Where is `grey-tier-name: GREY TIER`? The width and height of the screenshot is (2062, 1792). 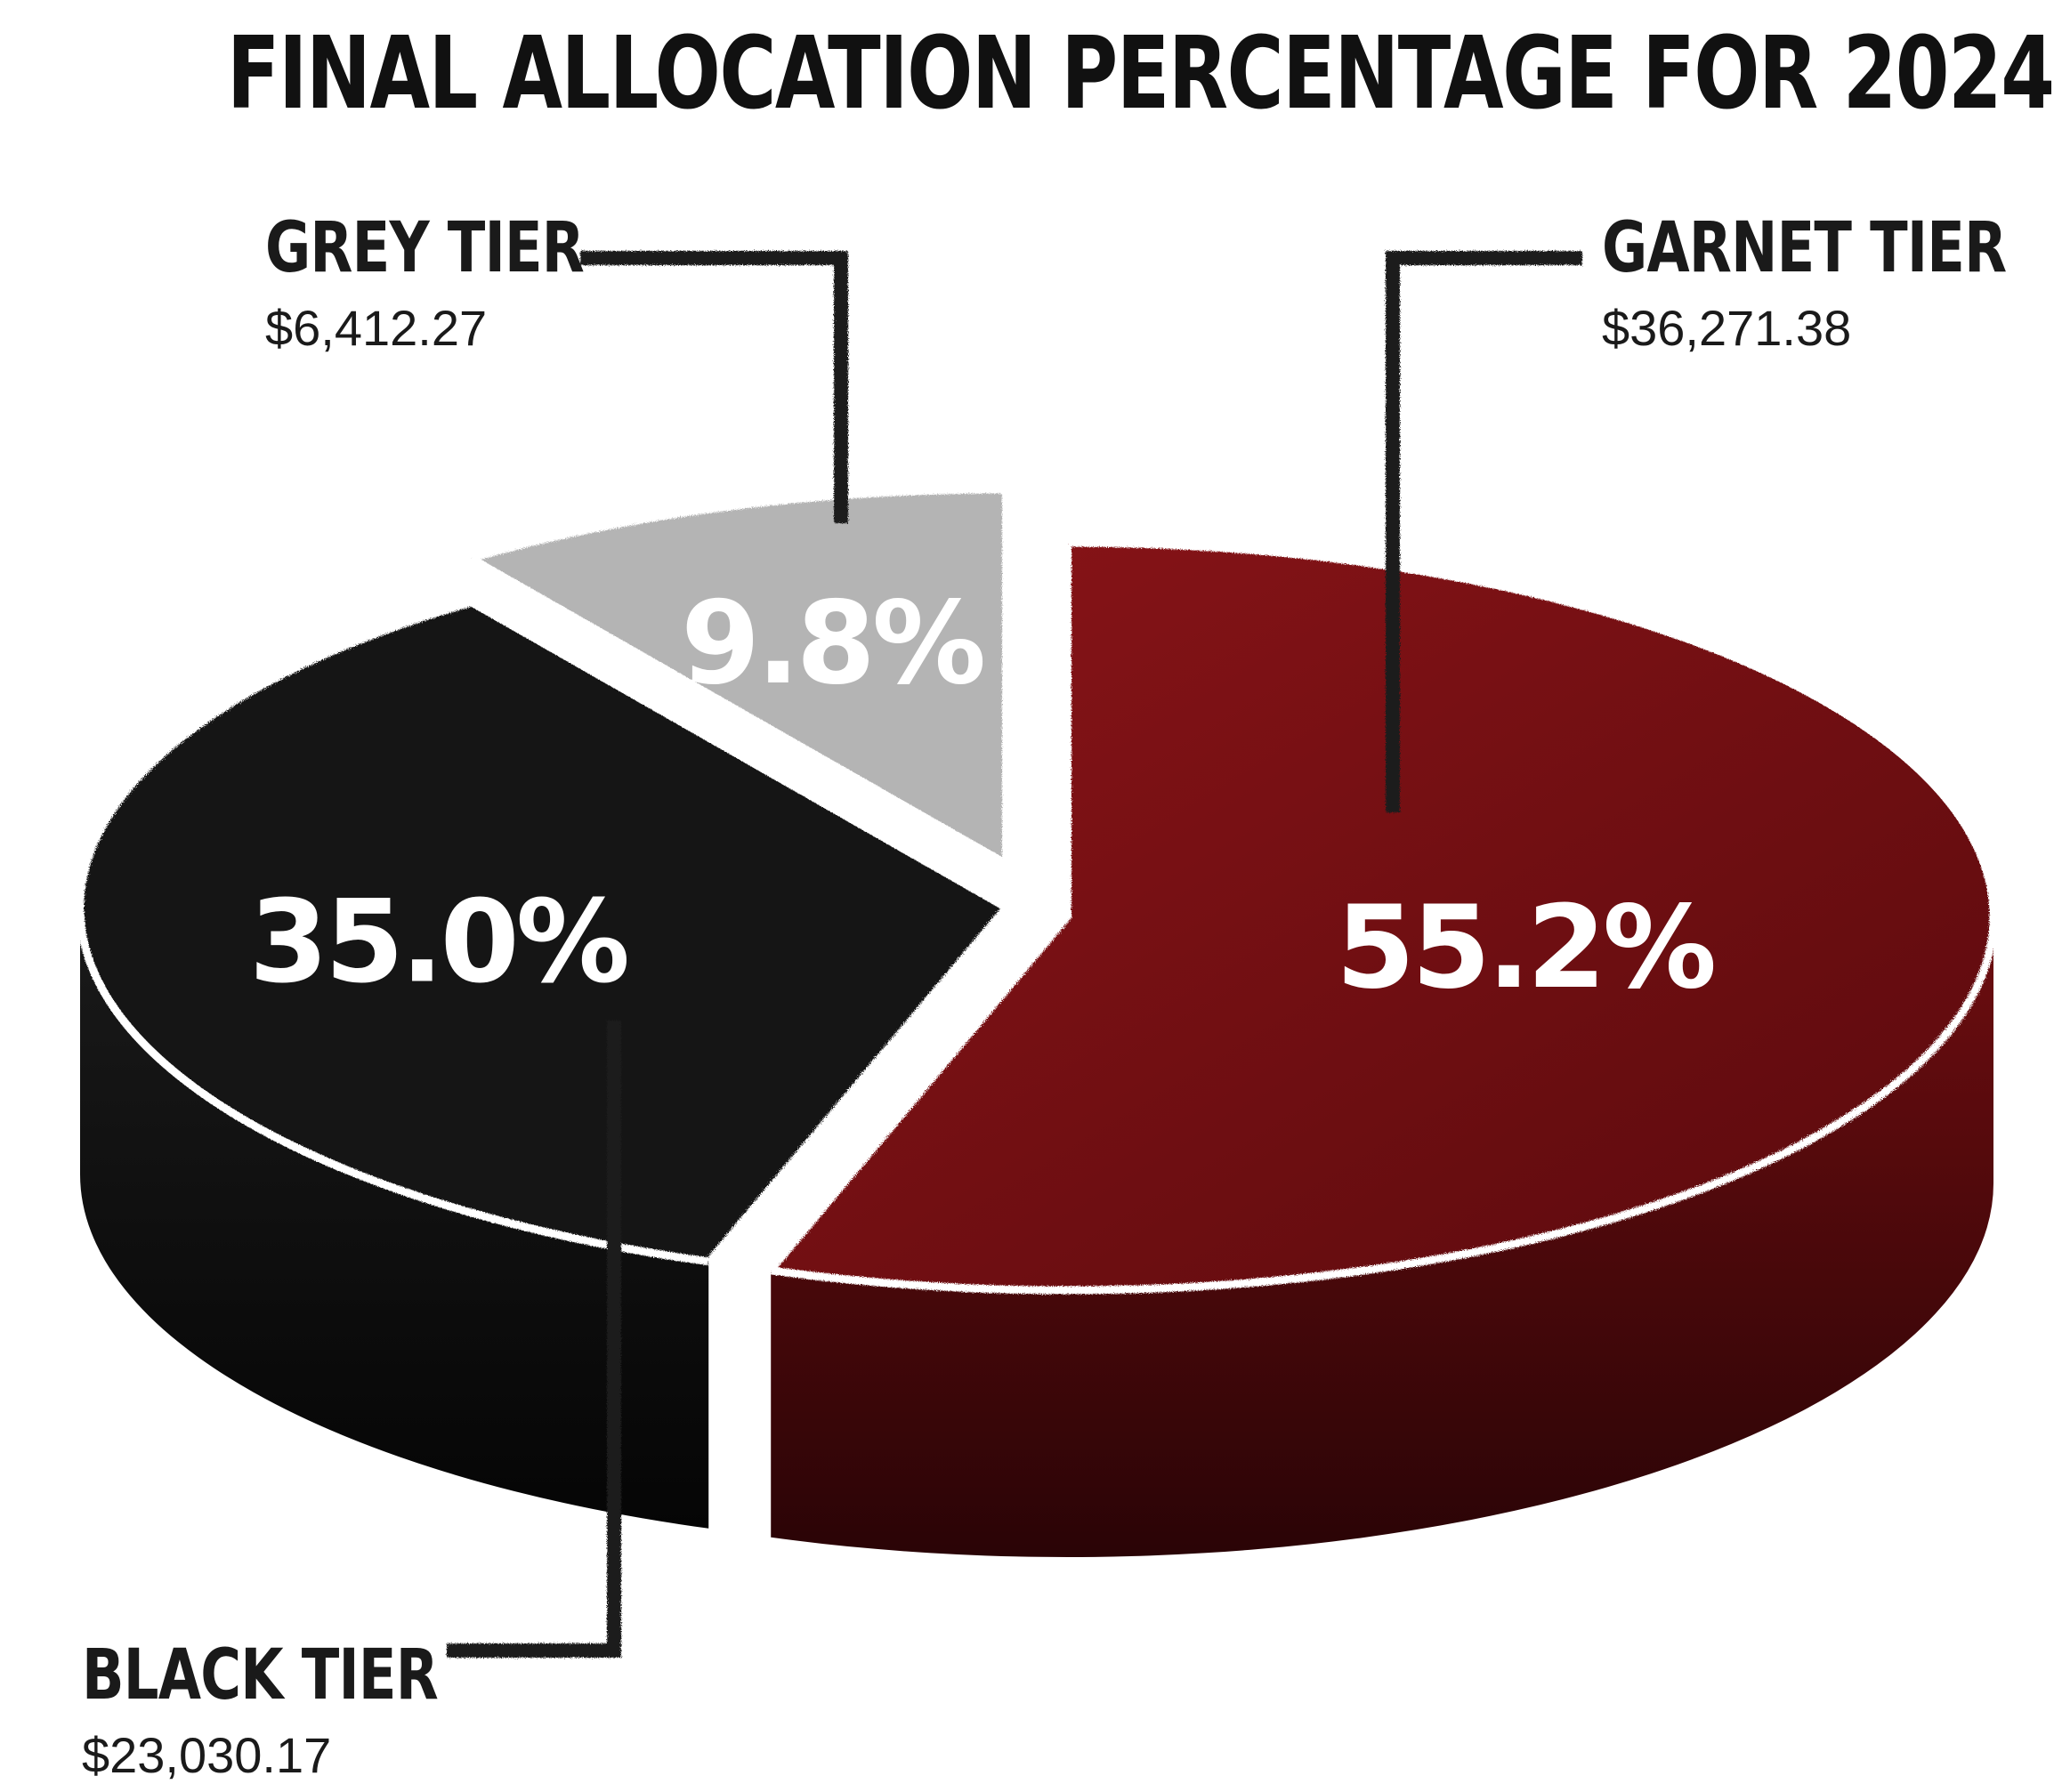 grey-tier-name: GREY TIER is located at coordinates (425, 248).